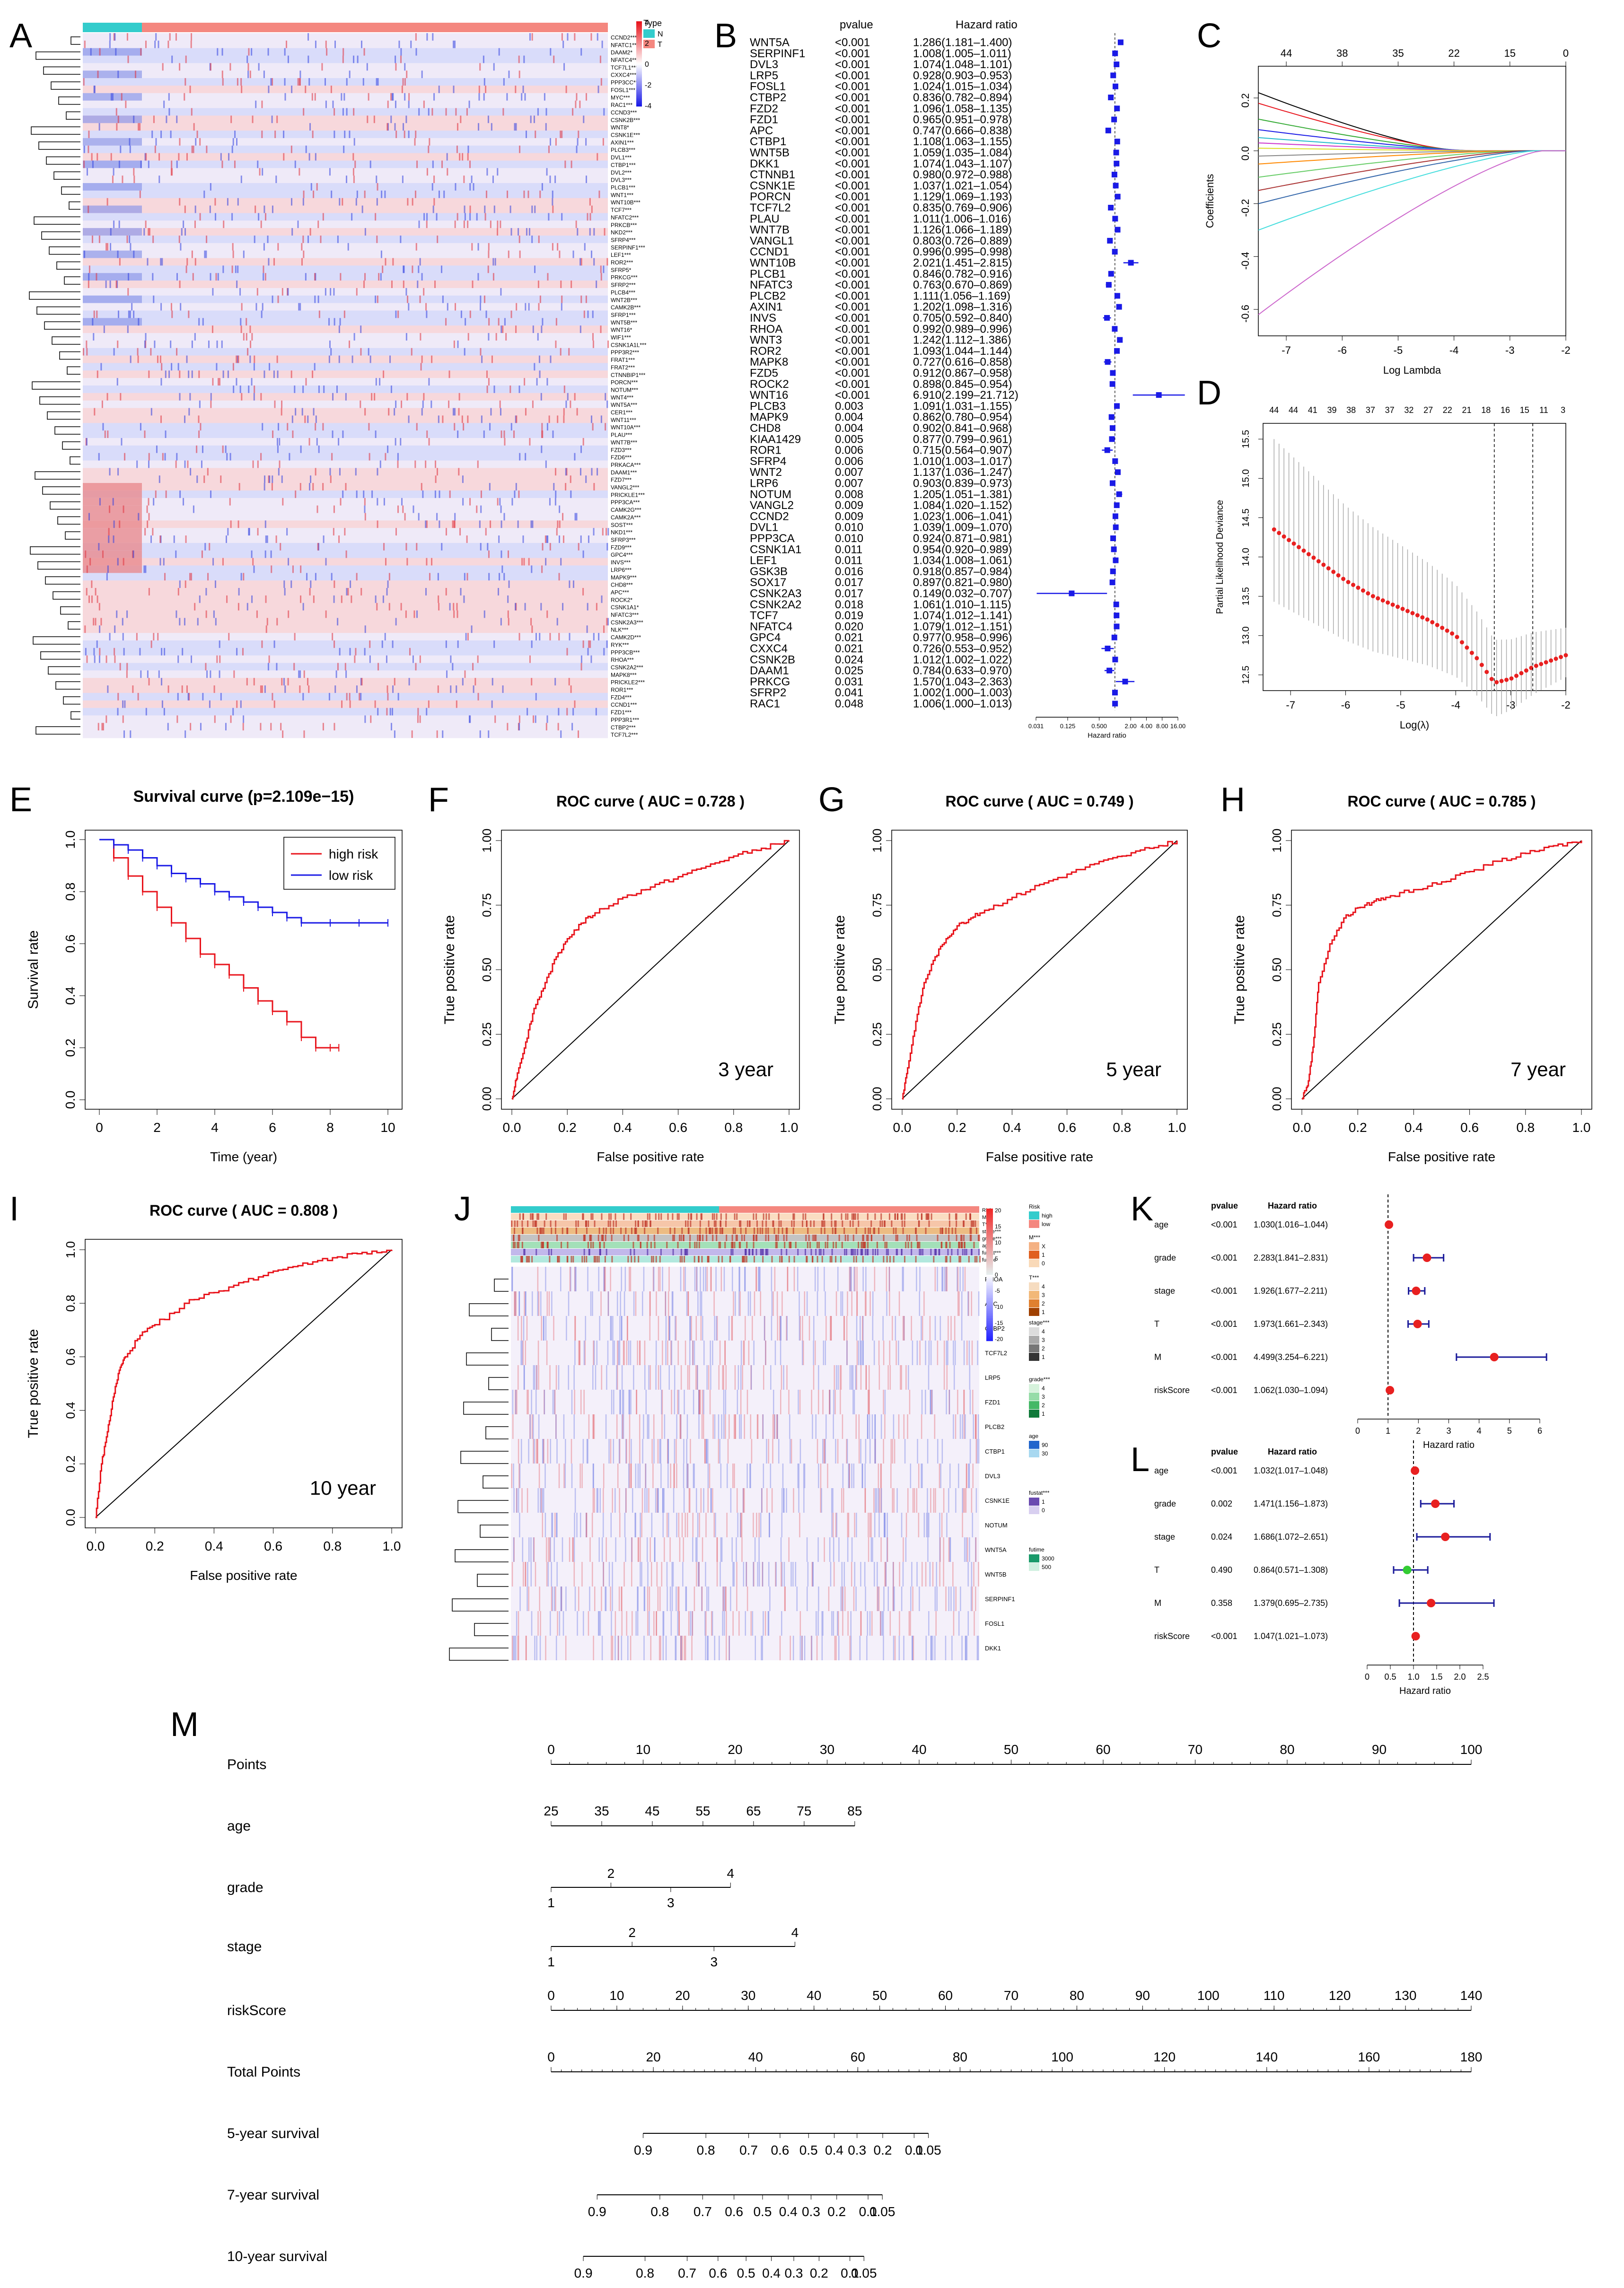 The image size is (1624, 2288). Describe the element at coordinates (1291, 705) in the screenshot. I see `x-tick-label: -7` at that location.